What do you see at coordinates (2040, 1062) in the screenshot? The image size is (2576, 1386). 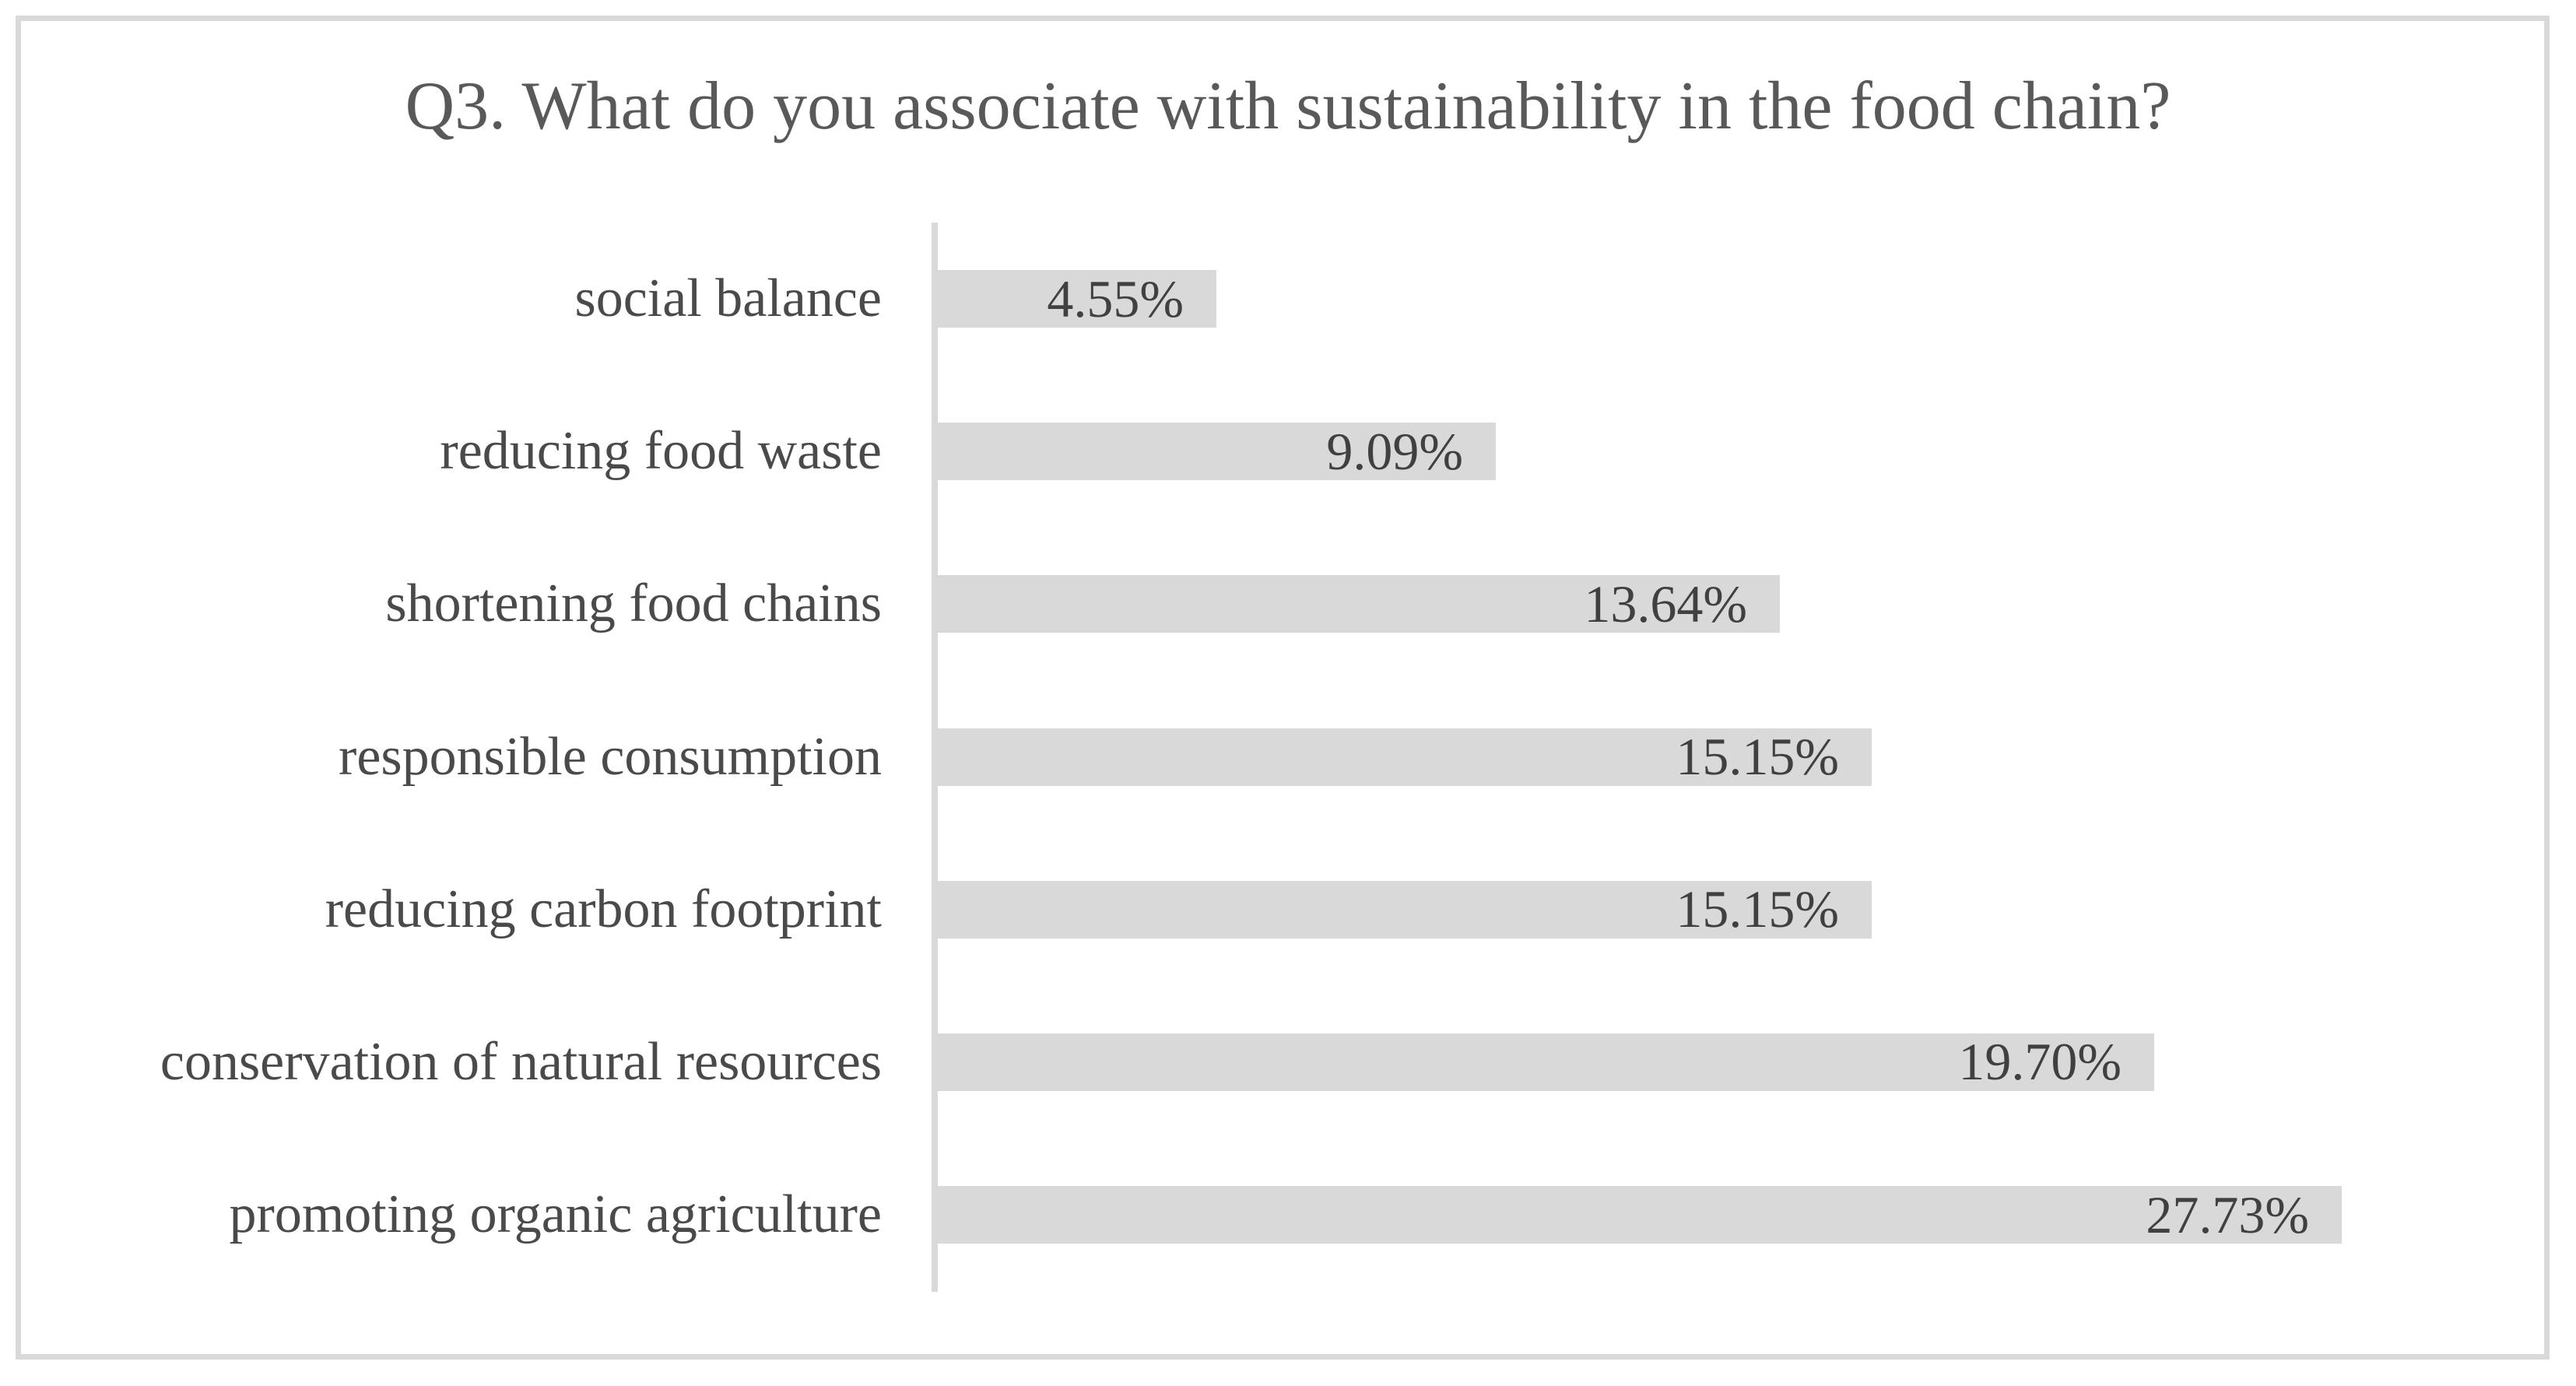 I see `value-label: 19.70%` at bounding box center [2040, 1062].